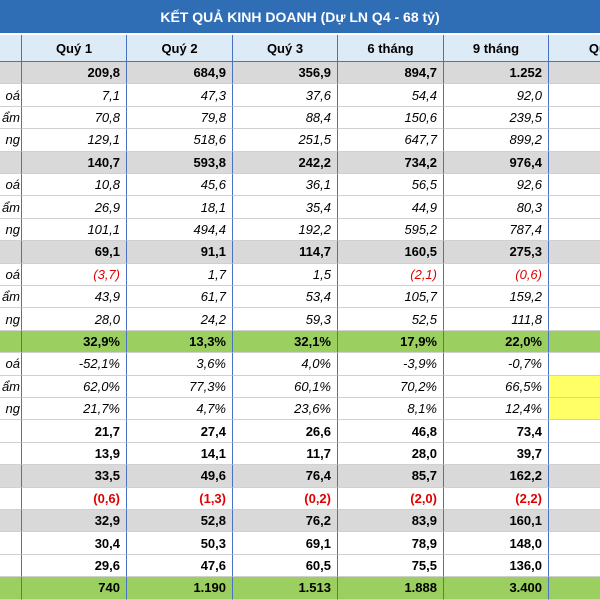 The height and width of the screenshot is (600, 600). Describe the element at coordinates (285, 207) in the screenshot. I see `cell: 35,4` at that location.